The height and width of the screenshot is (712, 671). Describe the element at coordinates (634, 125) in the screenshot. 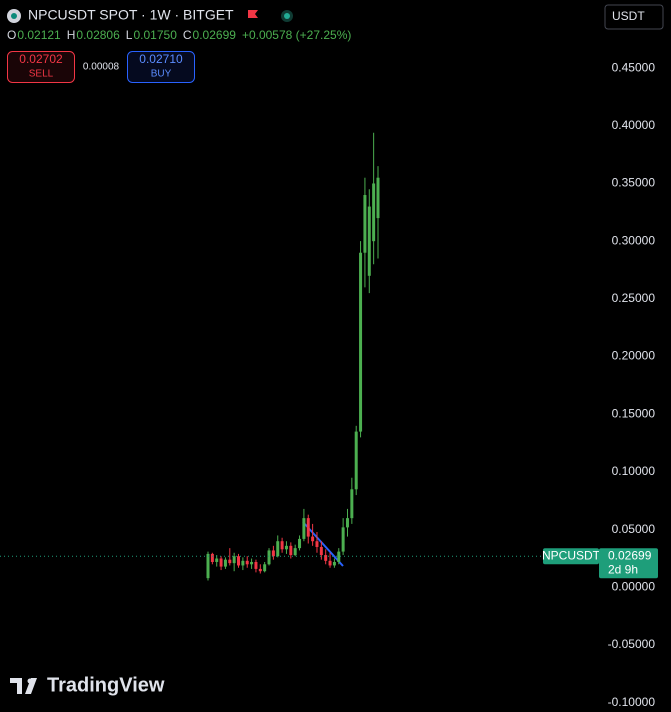

I see `y-tick-label: 0.40000` at that location.